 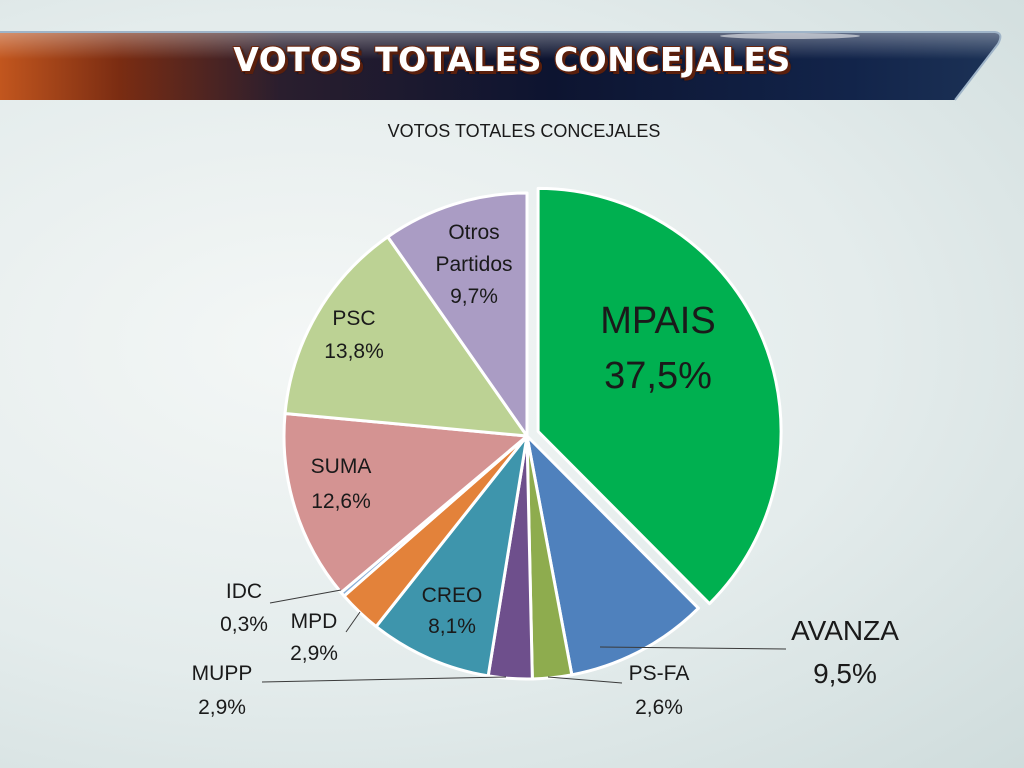 I want to click on slide-title: VOTOS TOTALES CONCEJALES, so click(x=512, y=59).